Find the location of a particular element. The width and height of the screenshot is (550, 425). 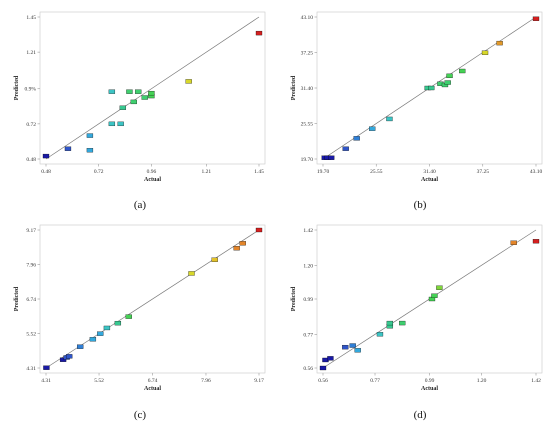

x-tick-label: 7.96 is located at coordinates (206, 381).